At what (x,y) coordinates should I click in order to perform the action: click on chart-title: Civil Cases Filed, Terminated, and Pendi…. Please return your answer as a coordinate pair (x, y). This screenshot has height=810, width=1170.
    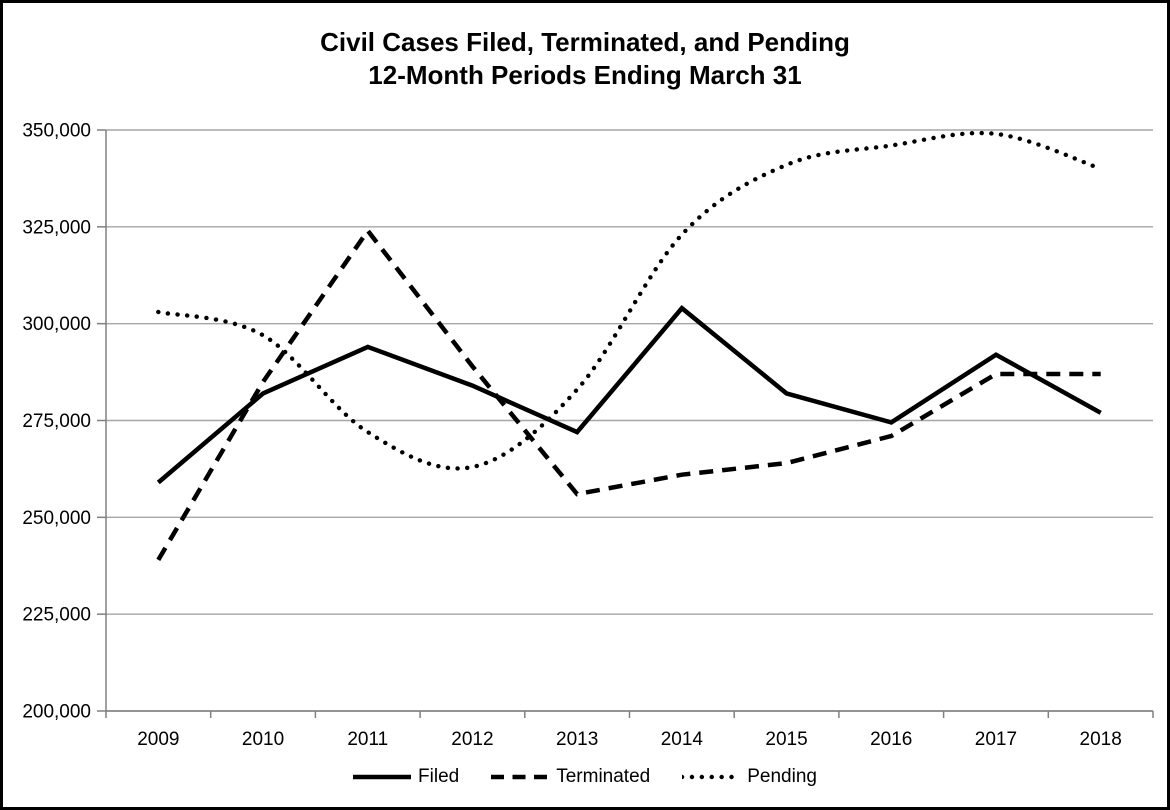
    Looking at the image, I should click on (585, 59).